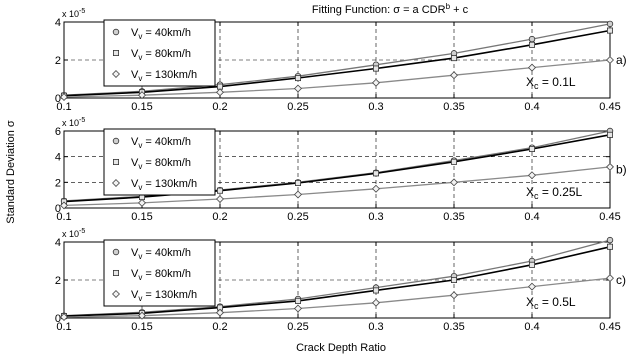 This screenshot has height=358, width=639. What do you see at coordinates (58, 132) in the screenshot?
I see `y-tick-label: 6` at bounding box center [58, 132].